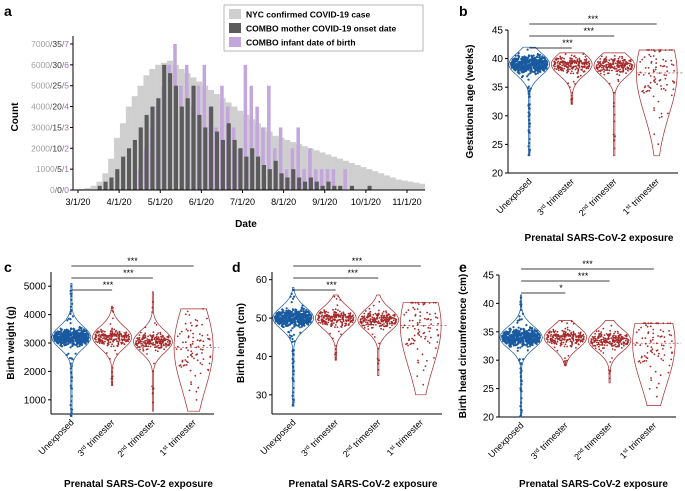 This screenshot has width=685, height=491. Describe the element at coordinates (96, 437) in the screenshot. I see `svg-text: 3rd trimester` at that location.